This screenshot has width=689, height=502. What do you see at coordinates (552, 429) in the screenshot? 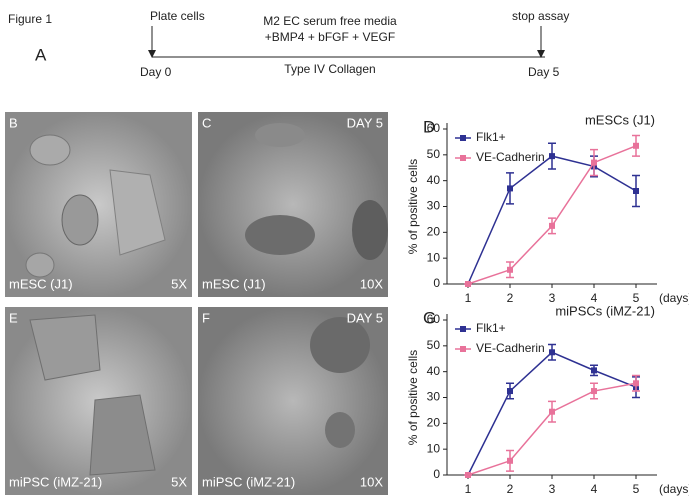
I see `series-line` at bounding box center [552, 429].